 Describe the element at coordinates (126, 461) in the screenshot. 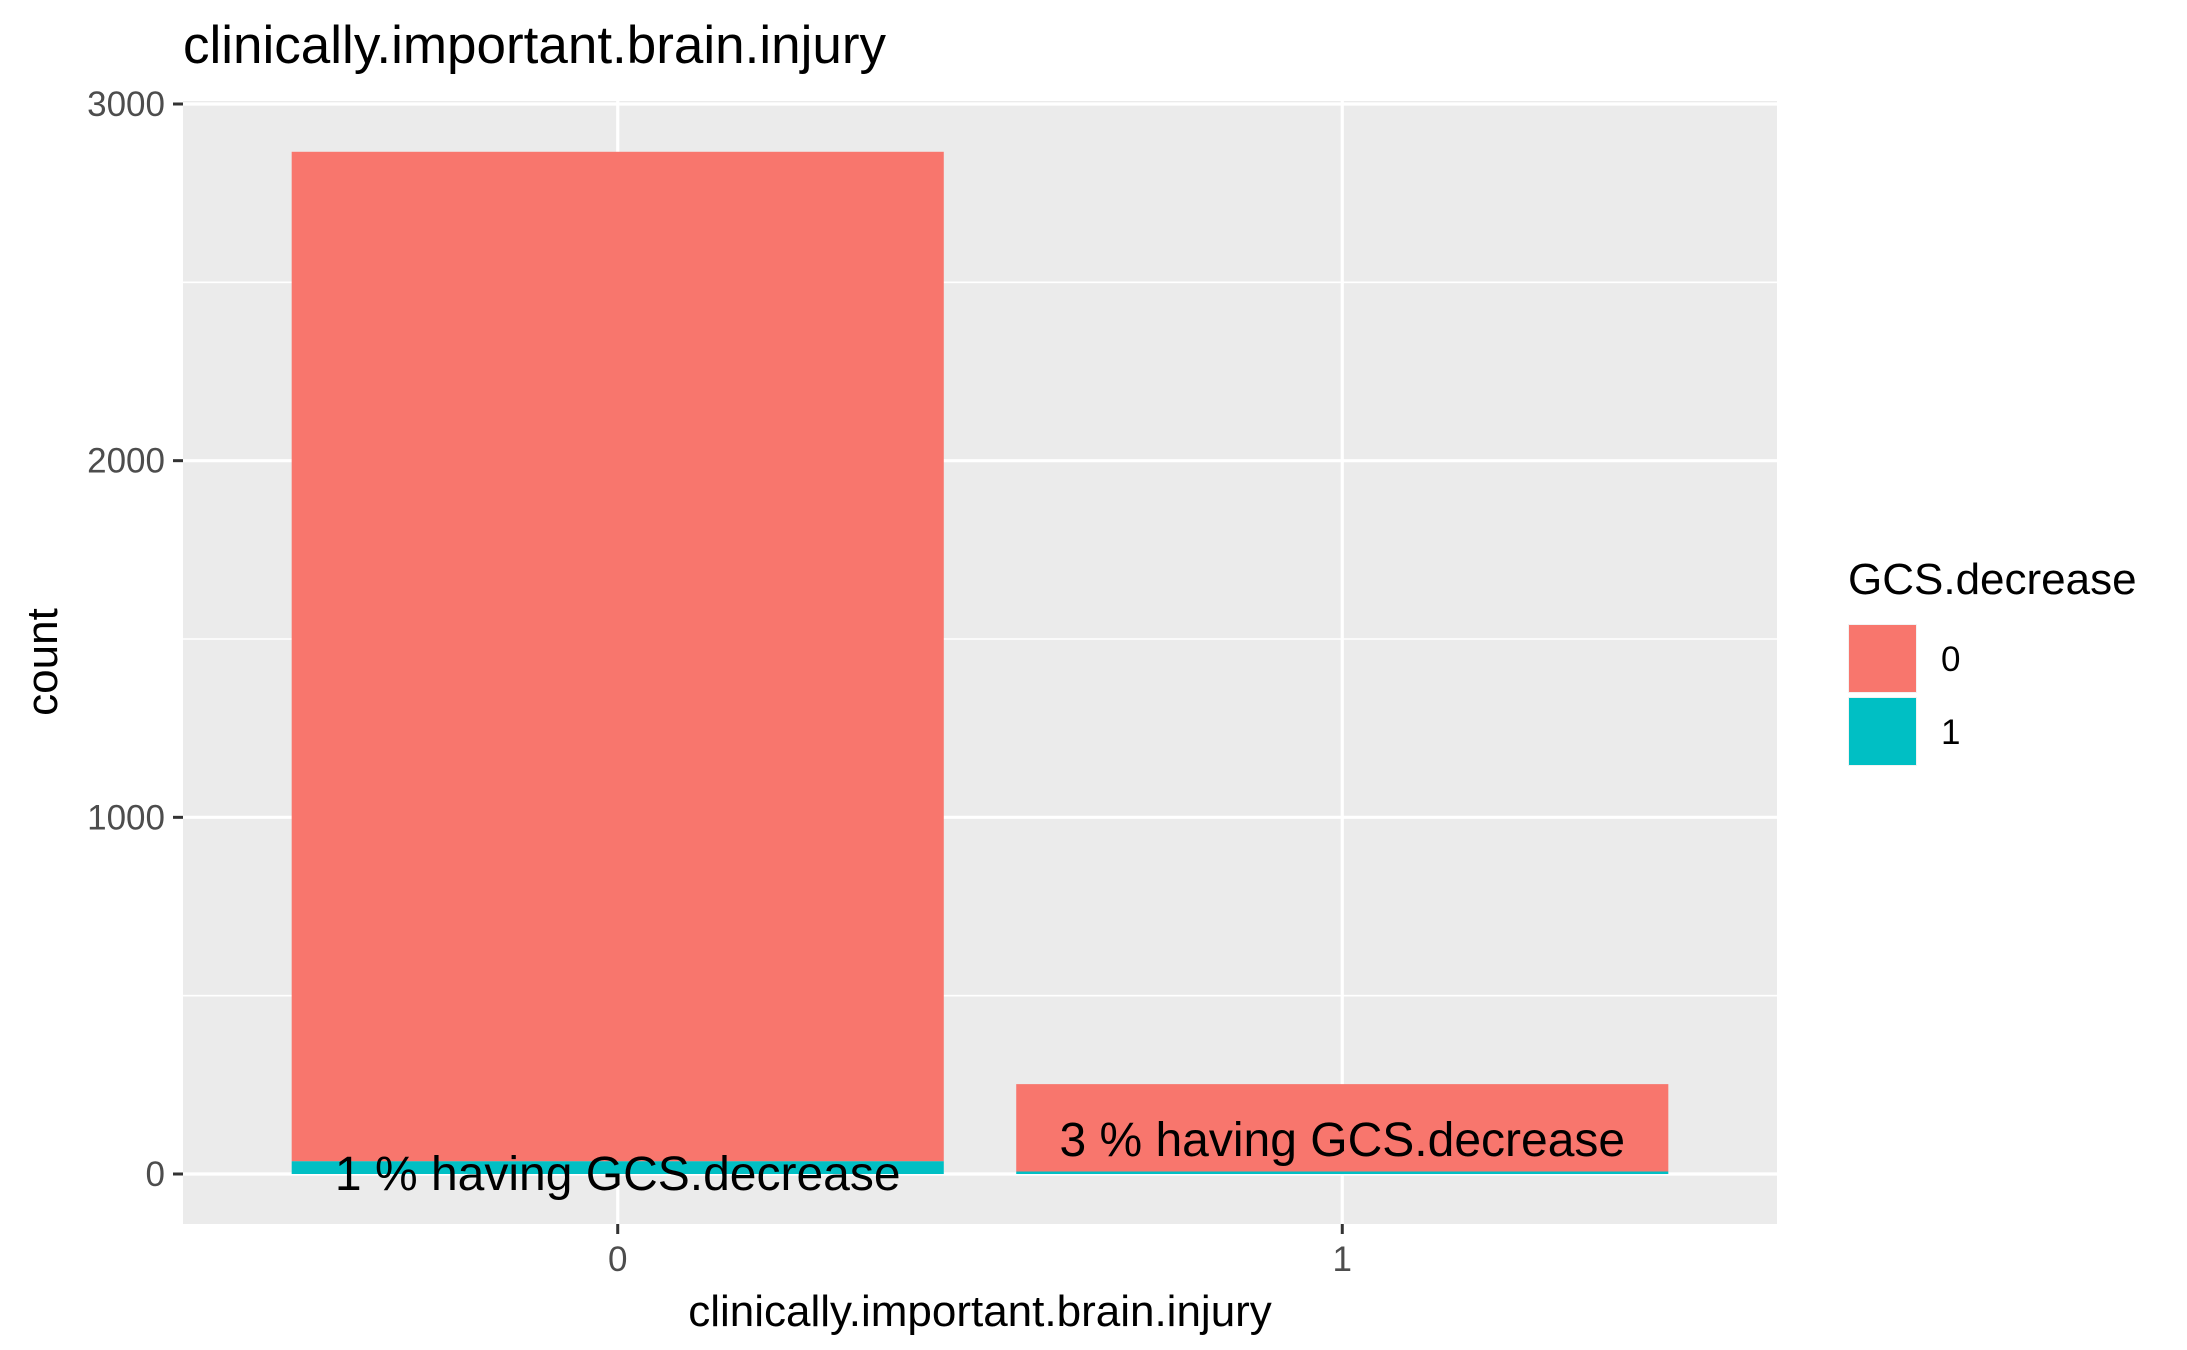

I see `y-tick-label: 2000` at that location.